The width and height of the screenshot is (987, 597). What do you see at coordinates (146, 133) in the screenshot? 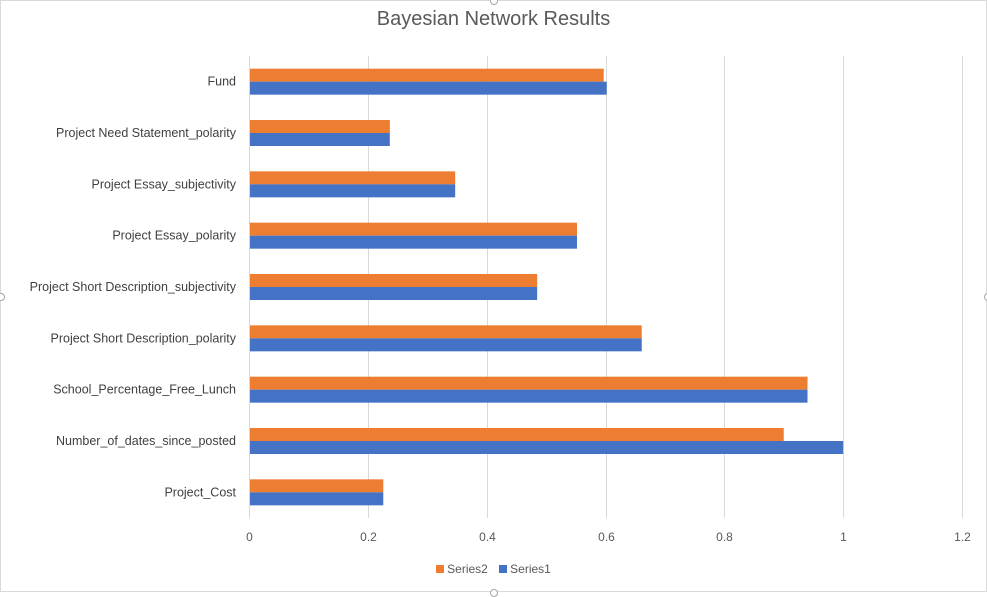
I see `category-label: Project Need Statement_polarity` at bounding box center [146, 133].